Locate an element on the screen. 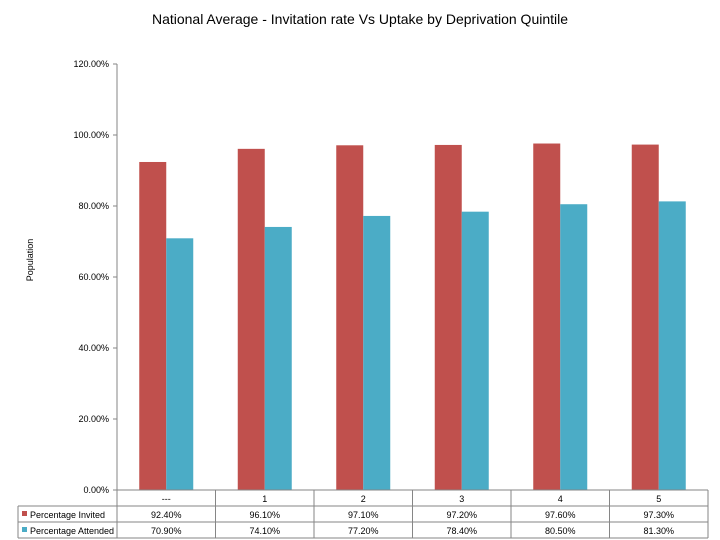 The height and width of the screenshot is (540, 720). data-label: 78.40% is located at coordinates (461, 531).